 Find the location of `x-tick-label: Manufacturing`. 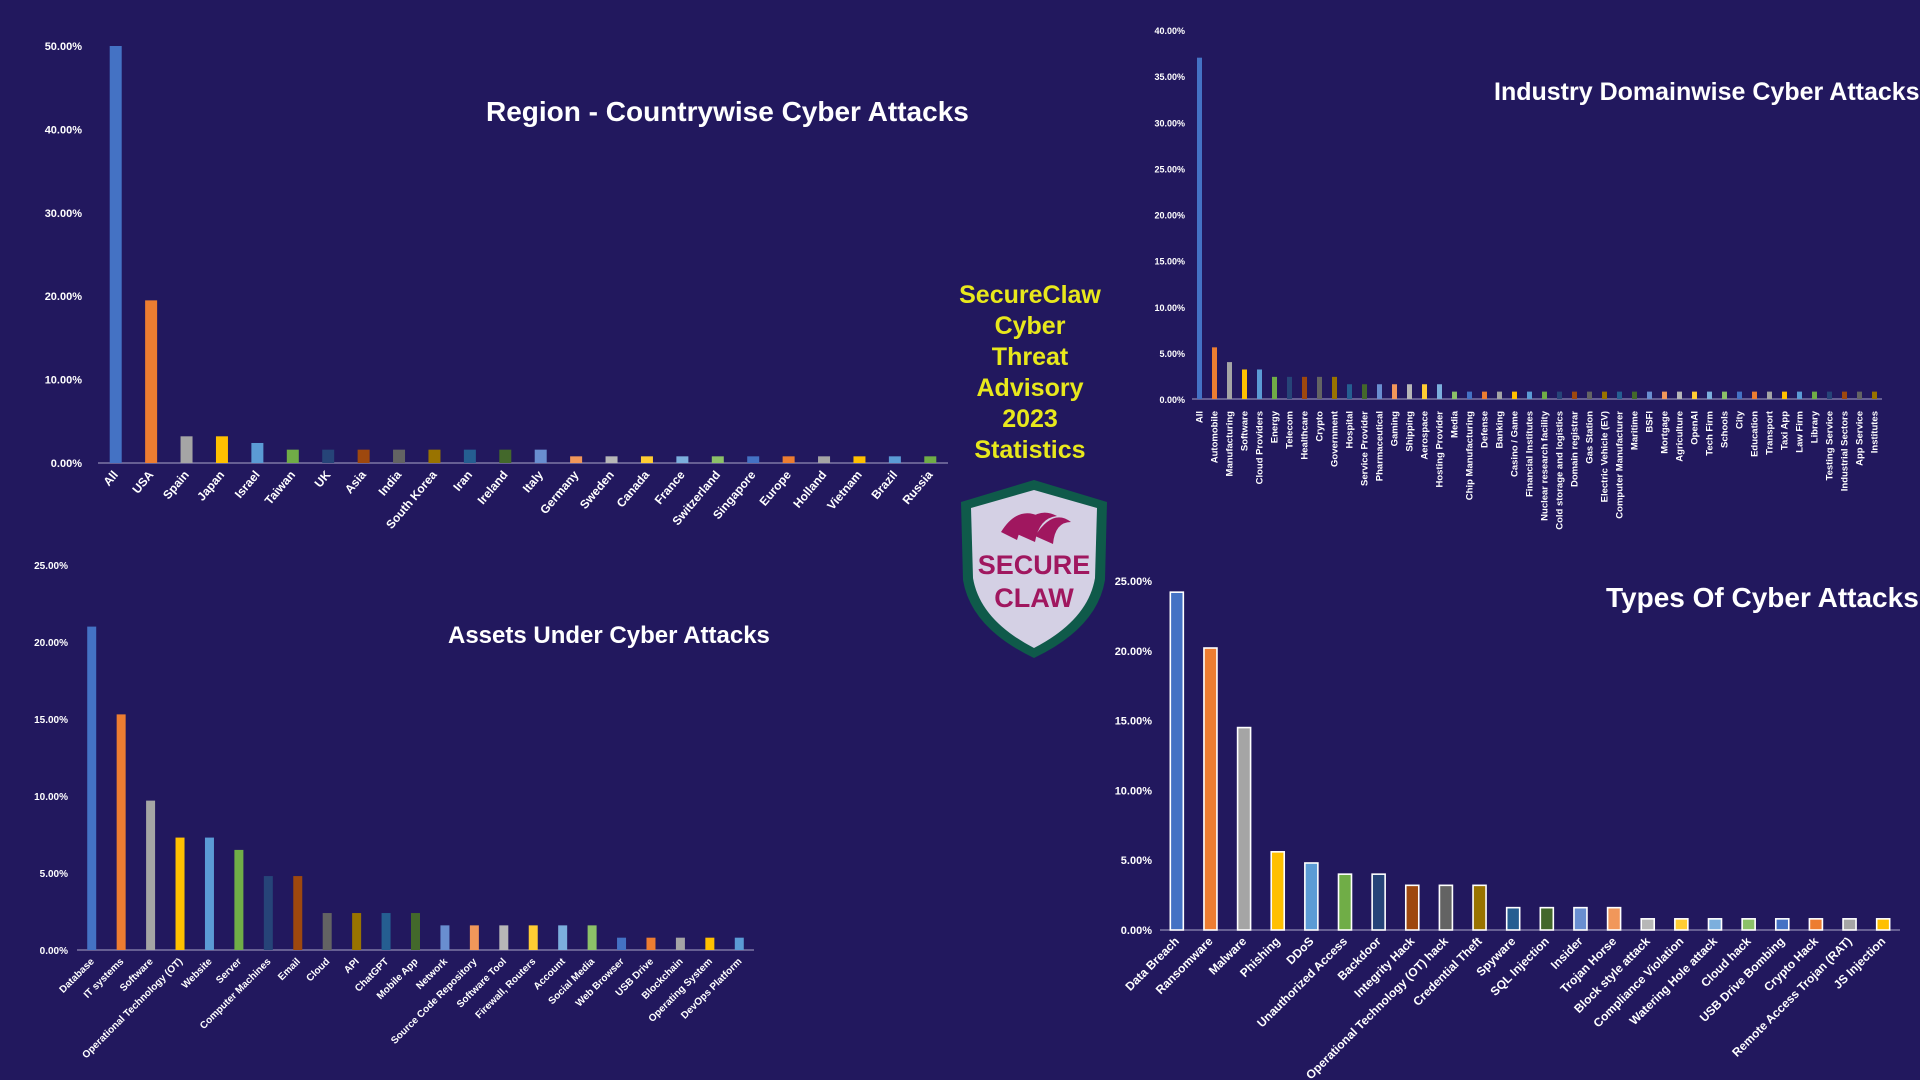

x-tick-label: Manufacturing is located at coordinates (1230, 444).